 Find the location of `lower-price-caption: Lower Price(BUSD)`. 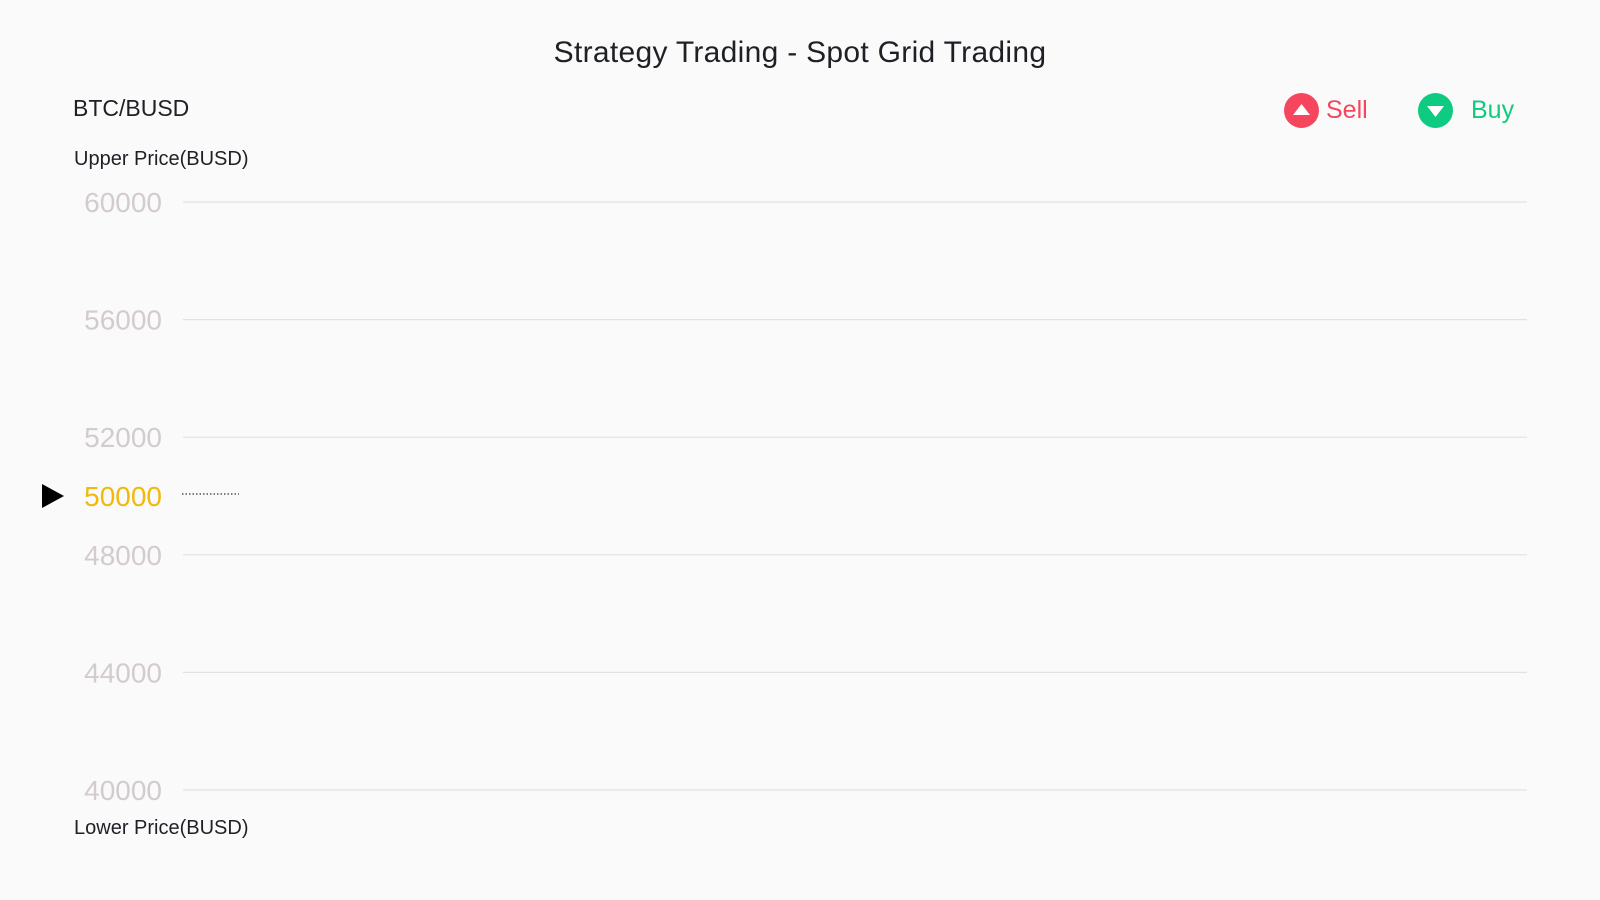

lower-price-caption: Lower Price(BUSD) is located at coordinates (161, 828).